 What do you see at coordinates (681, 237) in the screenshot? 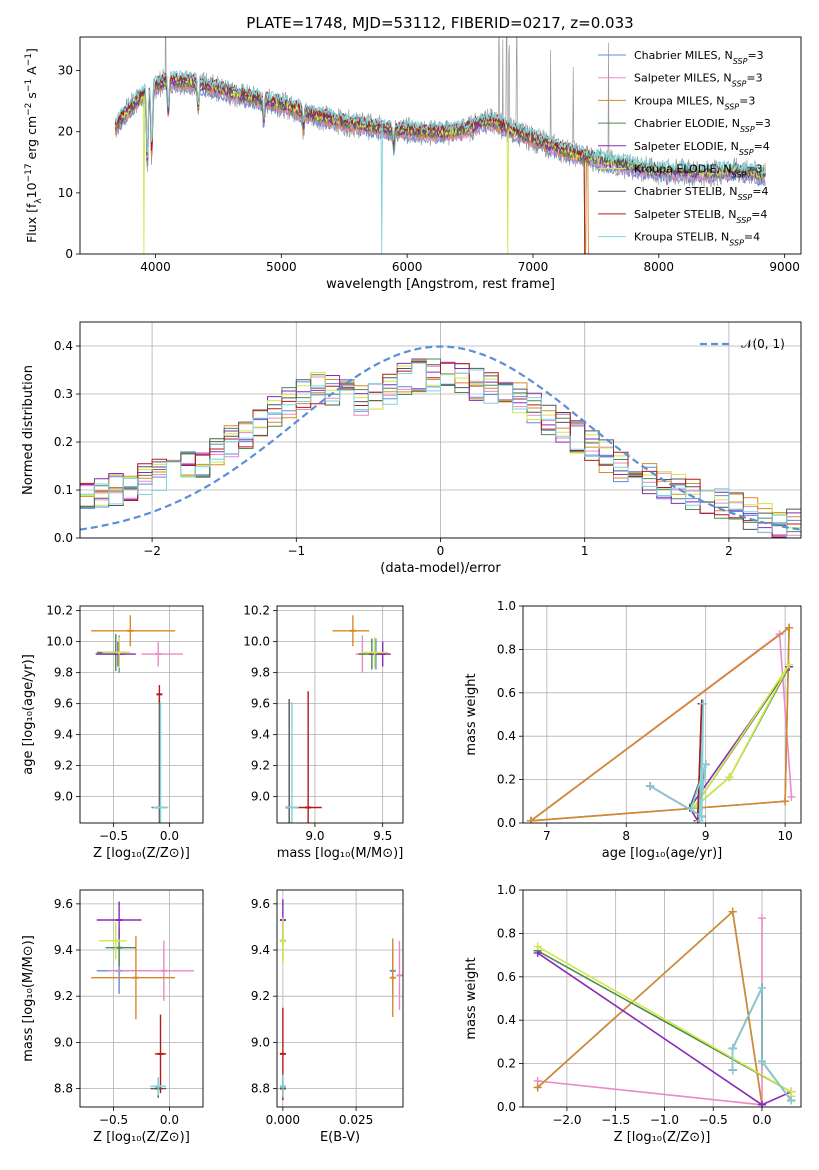
I see `legend-text: Kroupa STELIB, N` at bounding box center [681, 237].